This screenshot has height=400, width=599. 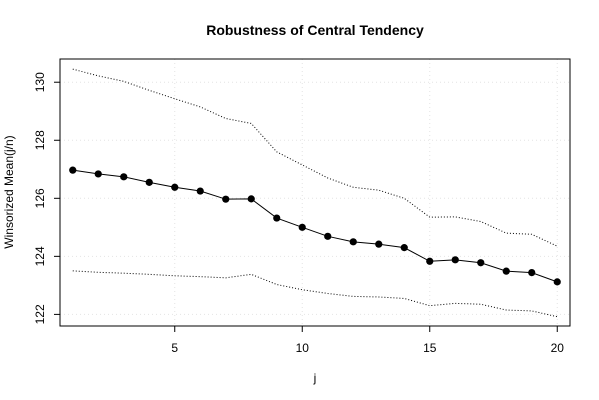 What do you see at coordinates (303, 348) in the screenshot?
I see `x-tick-label: 10` at bounding box center [303, 348].